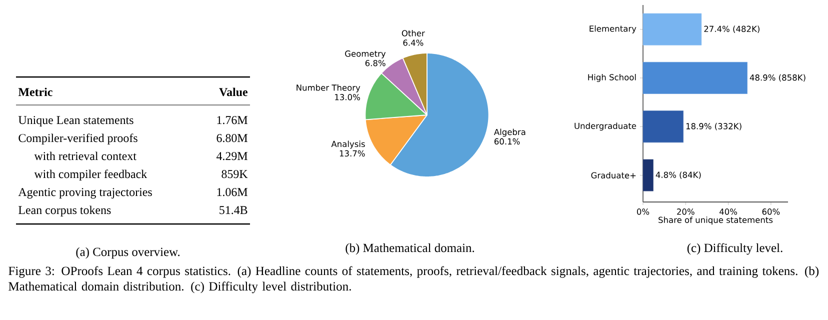 The image size is (828, 320). I want to click on text: Compiler-verified proofs, so click(78, 139).